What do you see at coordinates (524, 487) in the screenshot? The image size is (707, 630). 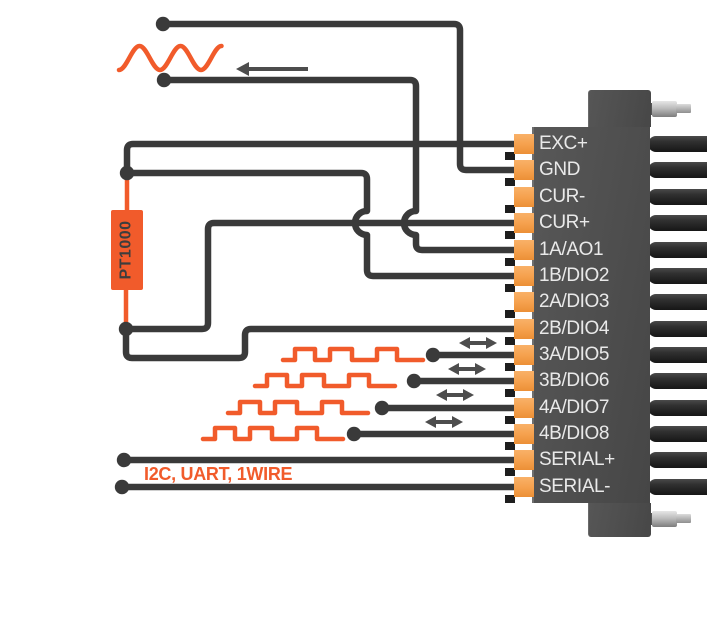 I see `pin-serial-minus` at bounding box center [524, 487].